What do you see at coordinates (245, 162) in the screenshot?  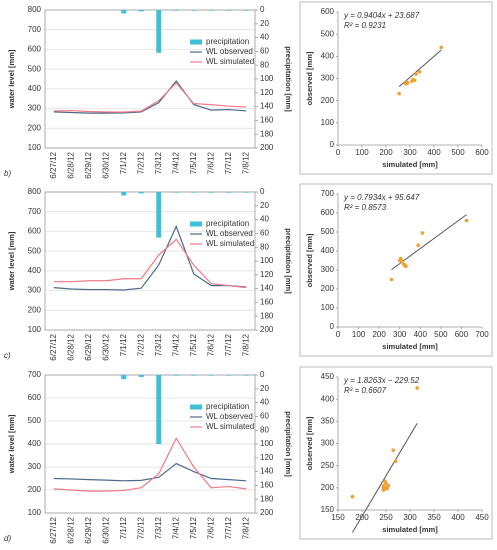 I see `x-tick-label: 7/8/12` at bounding box center [245, 162].